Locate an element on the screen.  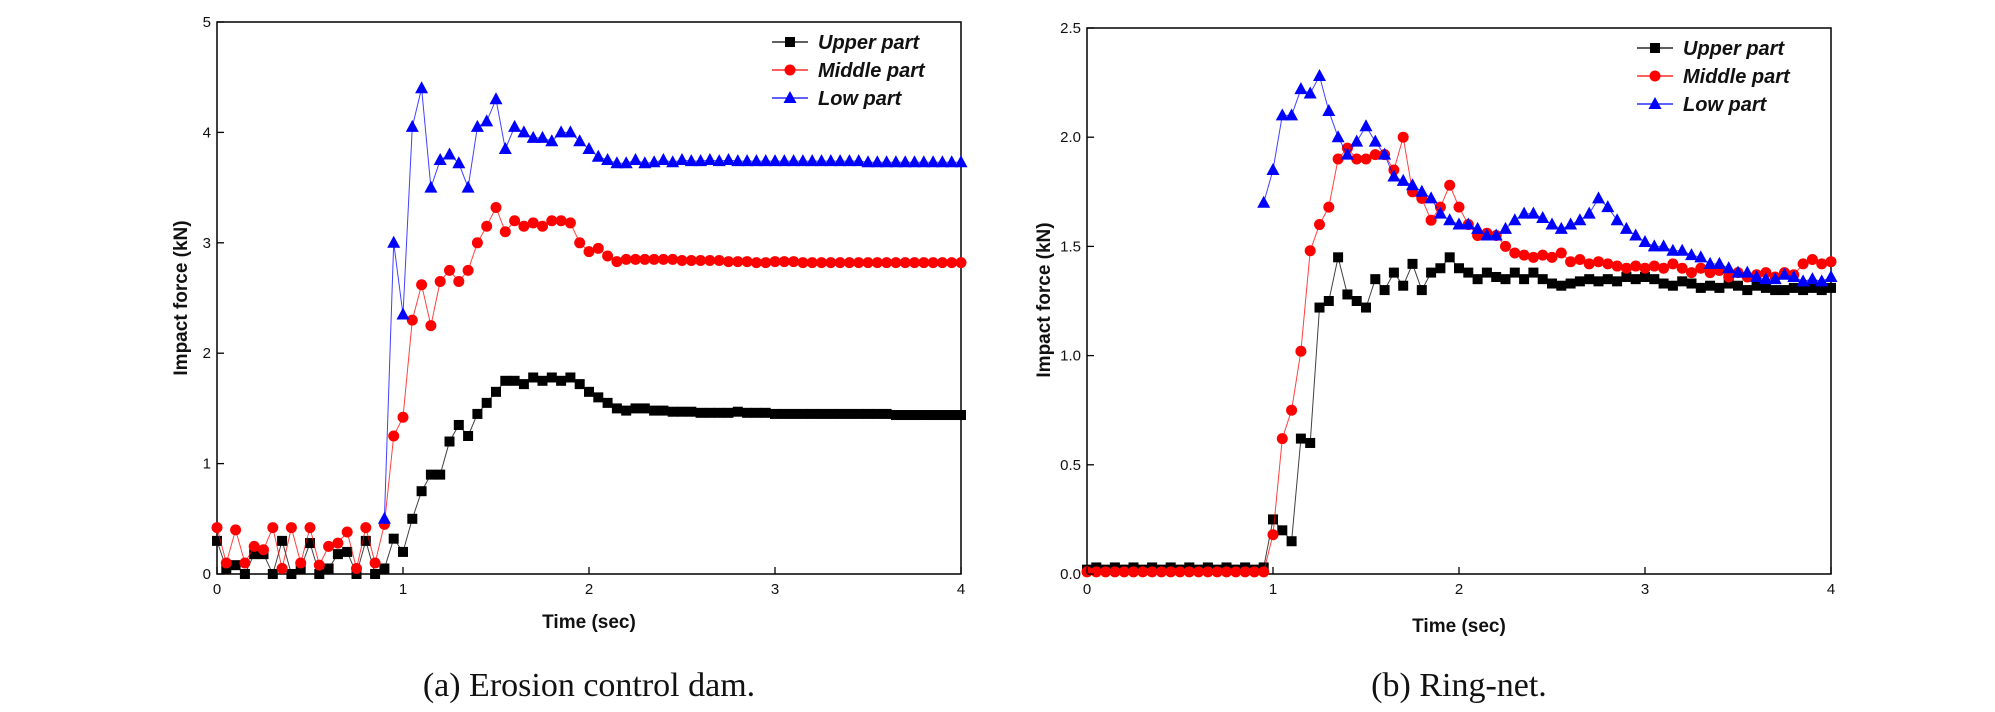
legend-marker-middle-part is located at coordinates (1655, 76).